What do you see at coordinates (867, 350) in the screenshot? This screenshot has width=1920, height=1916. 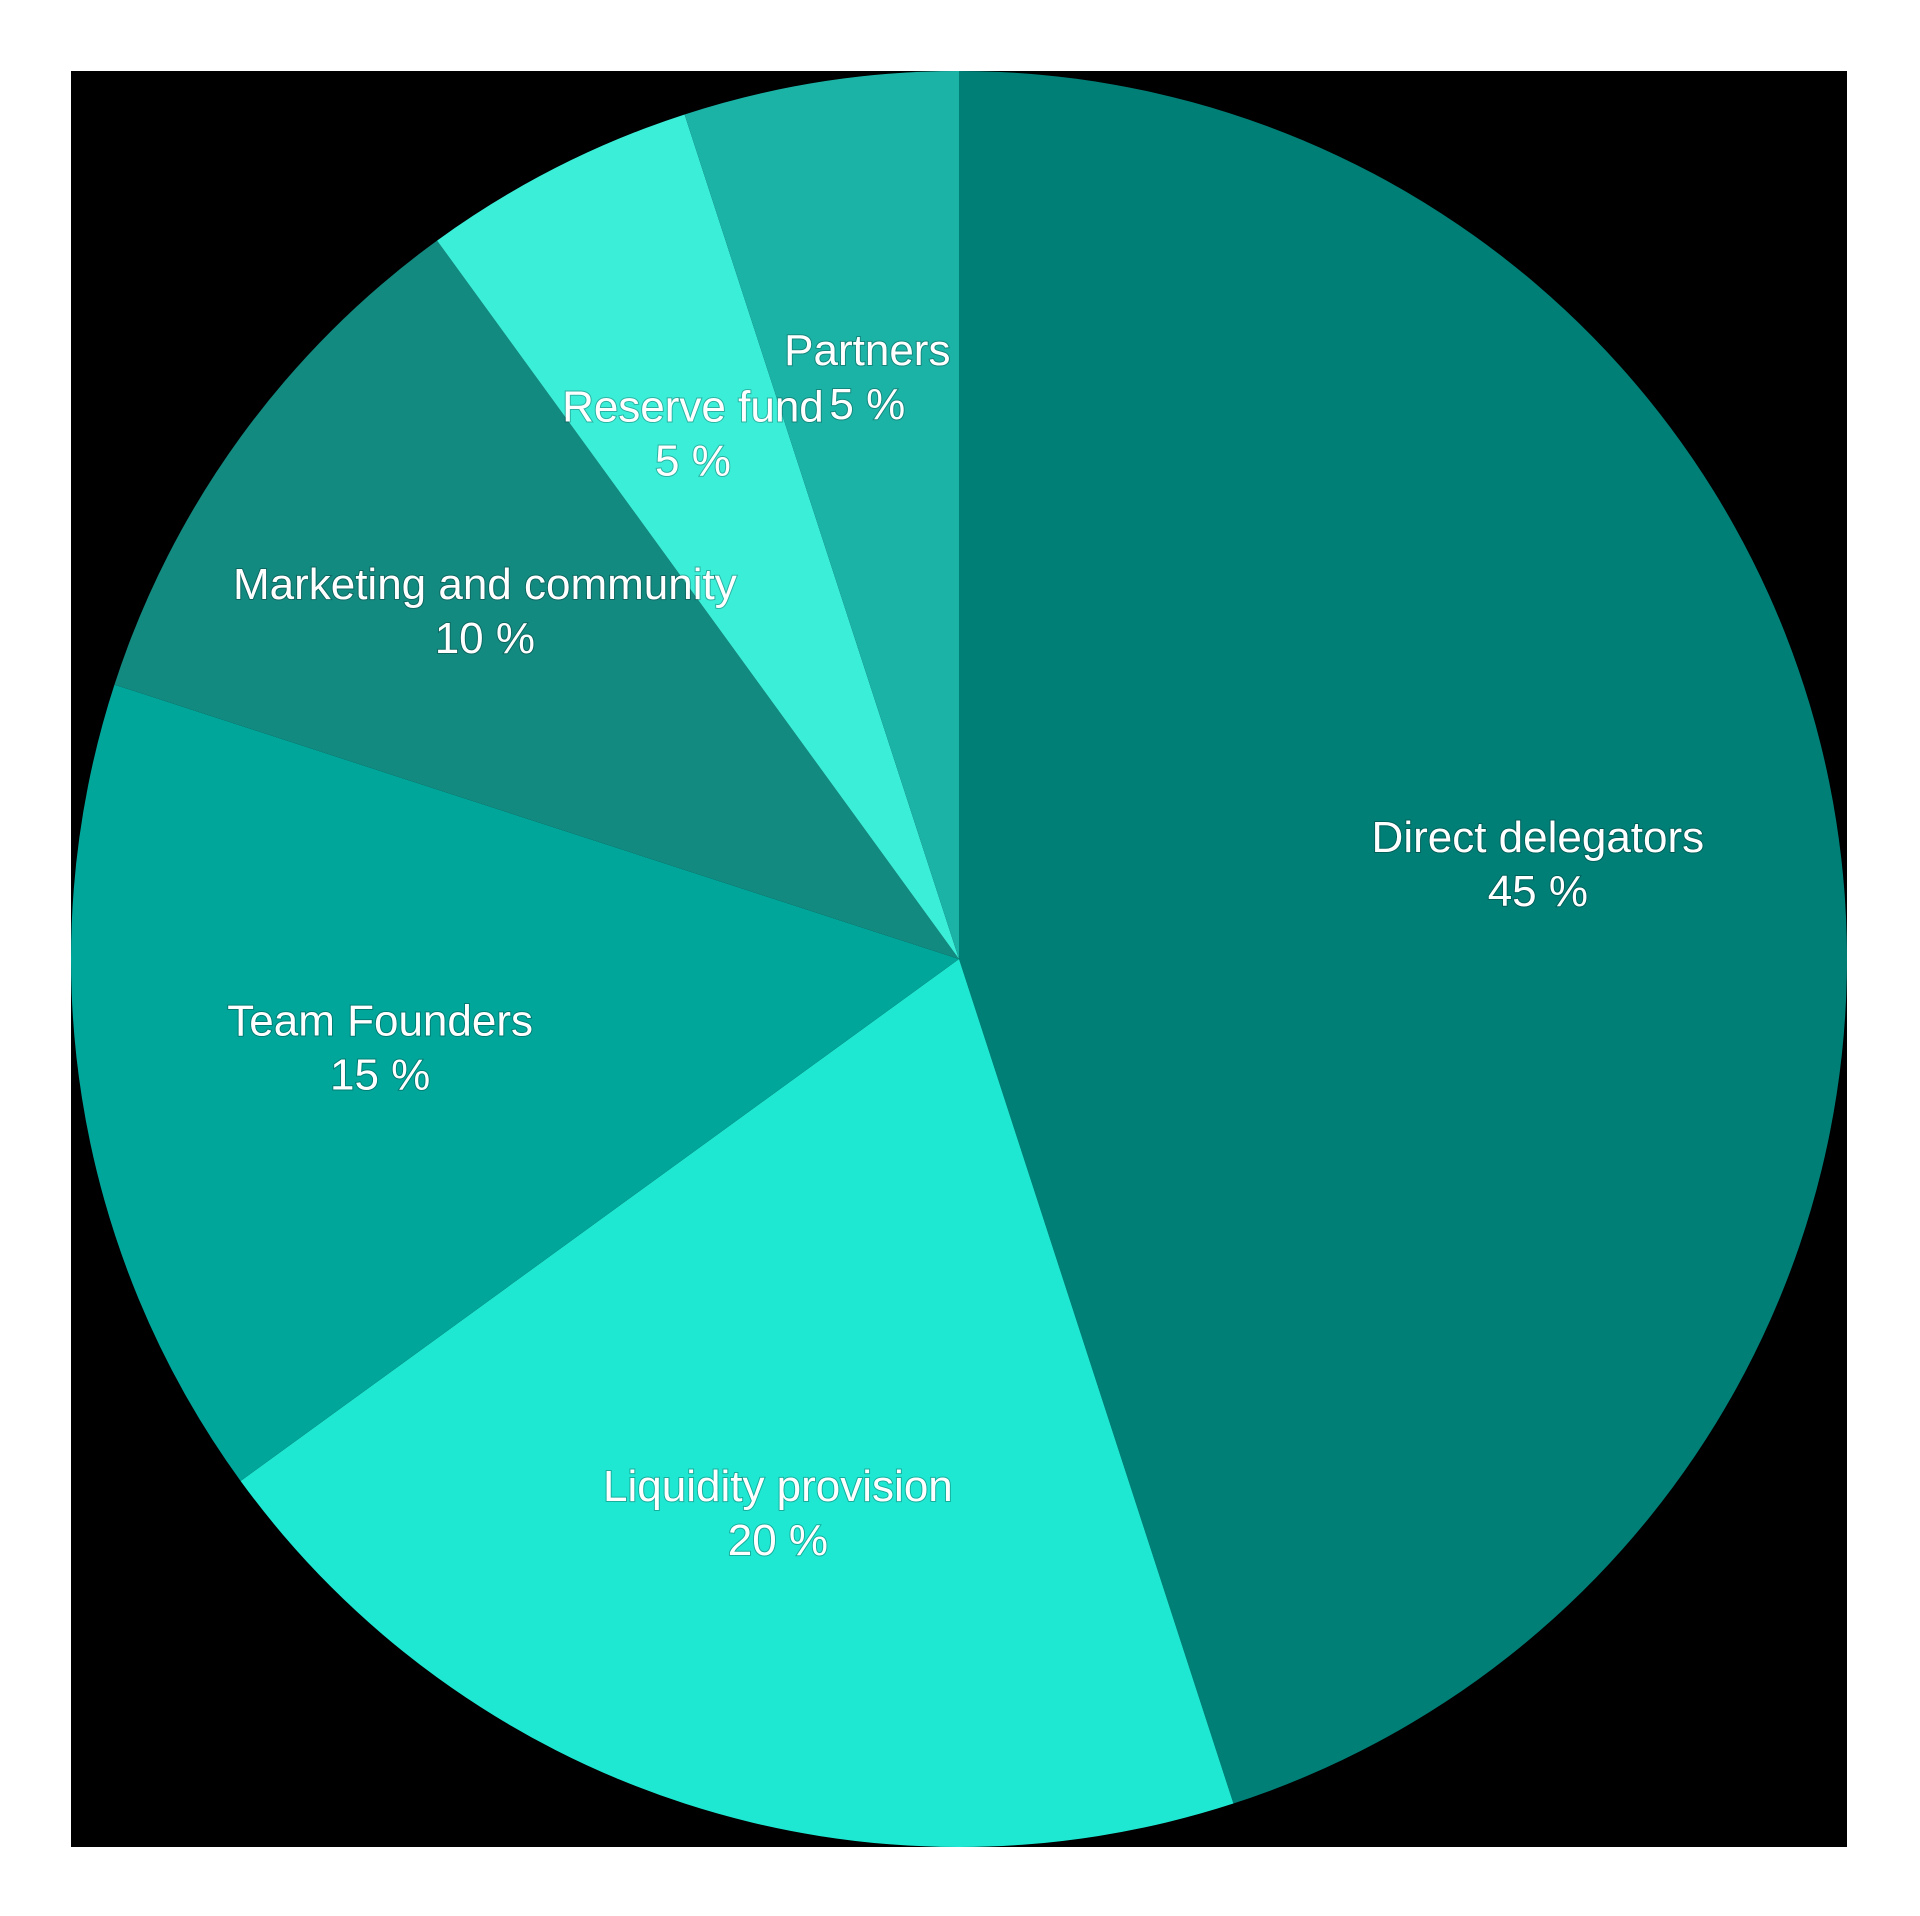 I see `slice-label: Partners` at bounding box center [867, 350].